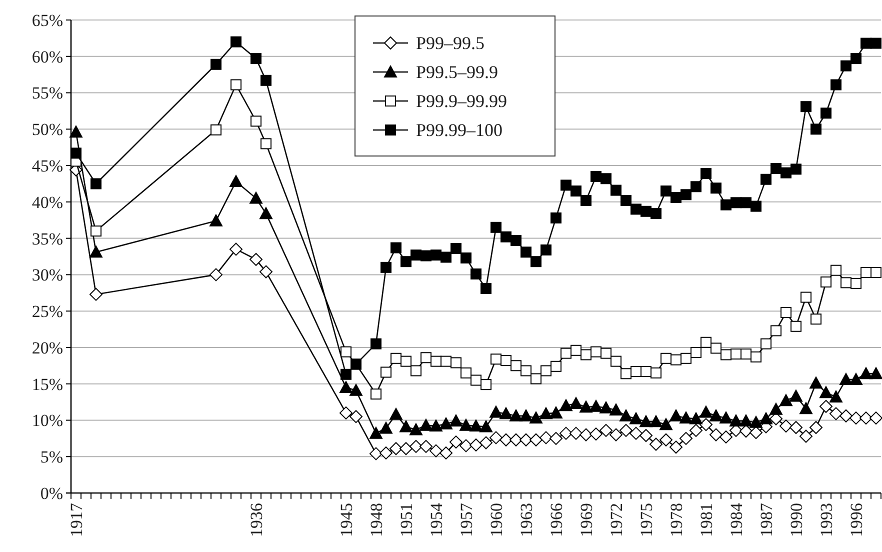  I want to click on x-tick-label: 1963, so click(526, 520).